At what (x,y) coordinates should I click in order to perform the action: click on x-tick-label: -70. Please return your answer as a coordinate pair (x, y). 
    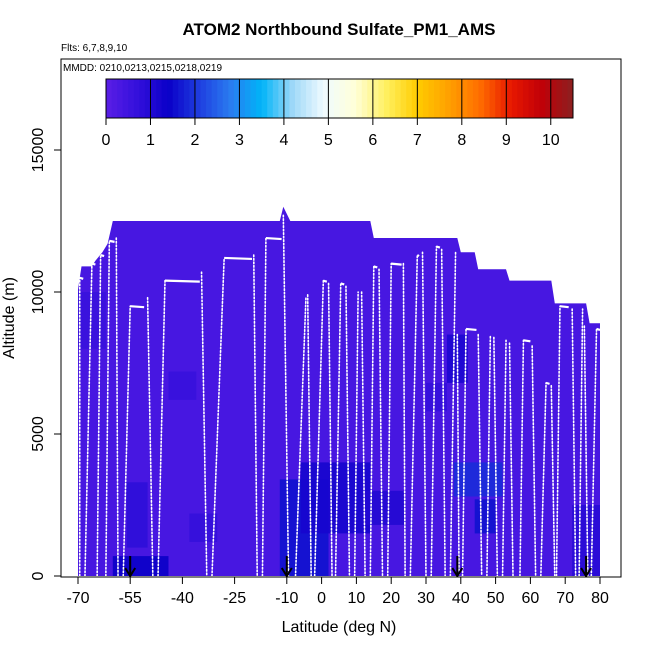
    Looking at the image, I should click on (77, 598).